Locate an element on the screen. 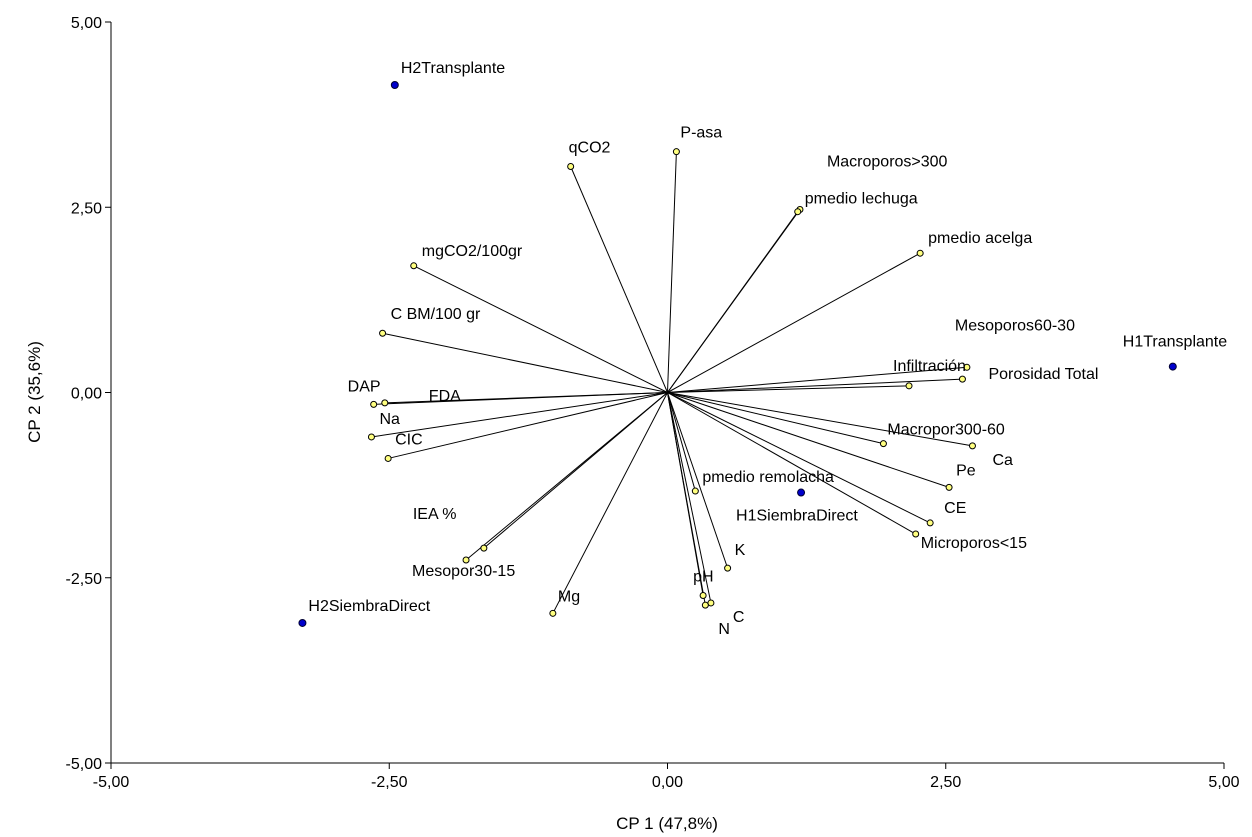 The height and width of the screenshot is (837, 1252). y-tick-label: 0,00 is located at coordinates (86, 394).